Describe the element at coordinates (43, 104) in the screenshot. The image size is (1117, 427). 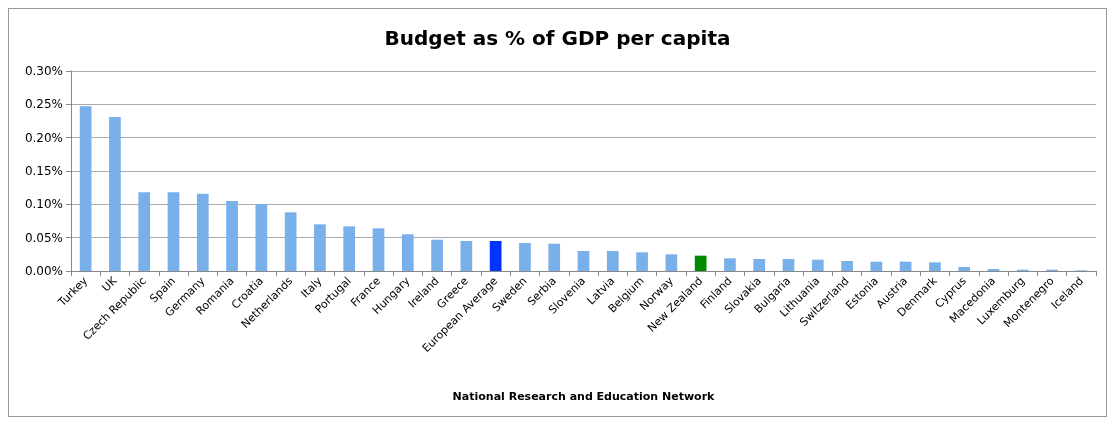
I see `y-tick-label: 0.25%` at that location.